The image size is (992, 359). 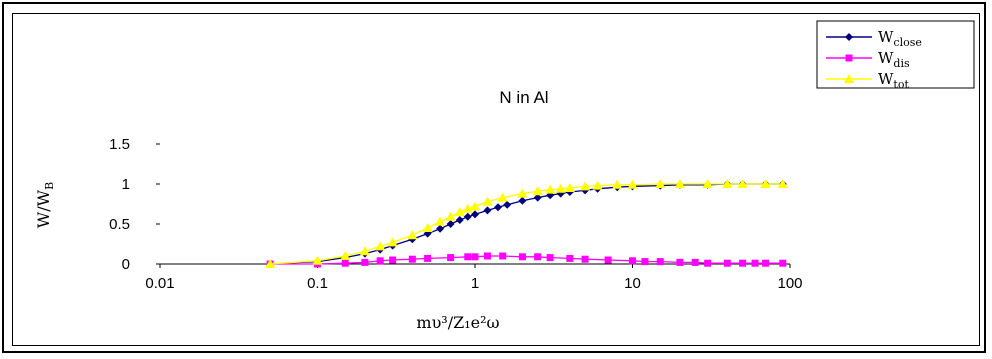 What do you see at coordinates (874, 38) in the screenshot?
I see `legend-entry-close: Wclose` at bounding box center [874, 38].